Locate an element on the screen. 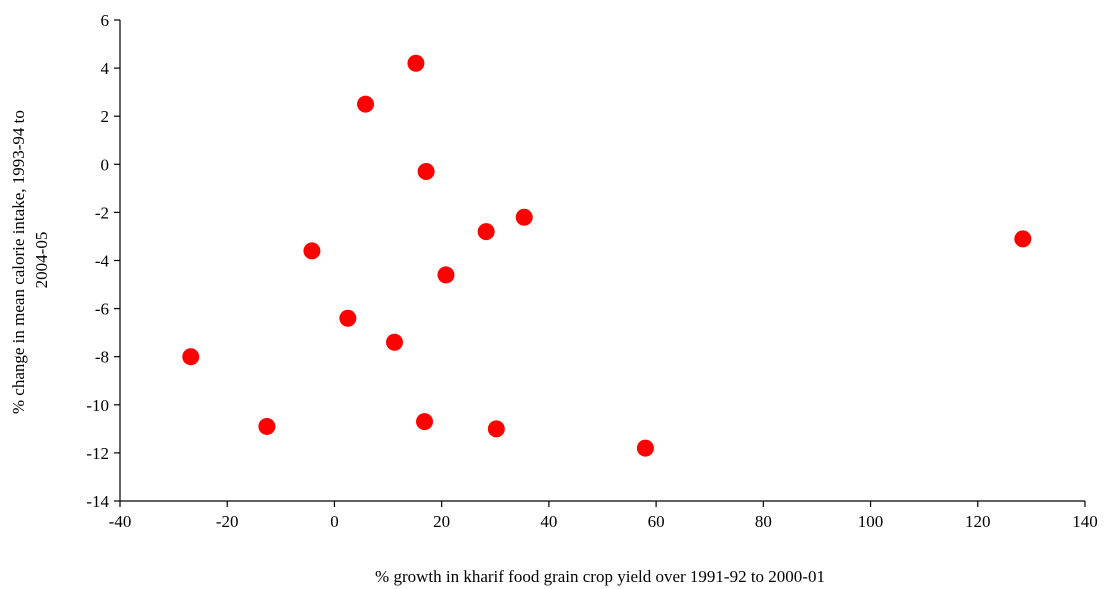 This screenshot has height=589, width=1108. y-tick-label: -8 is located at coordinates (102, 357).